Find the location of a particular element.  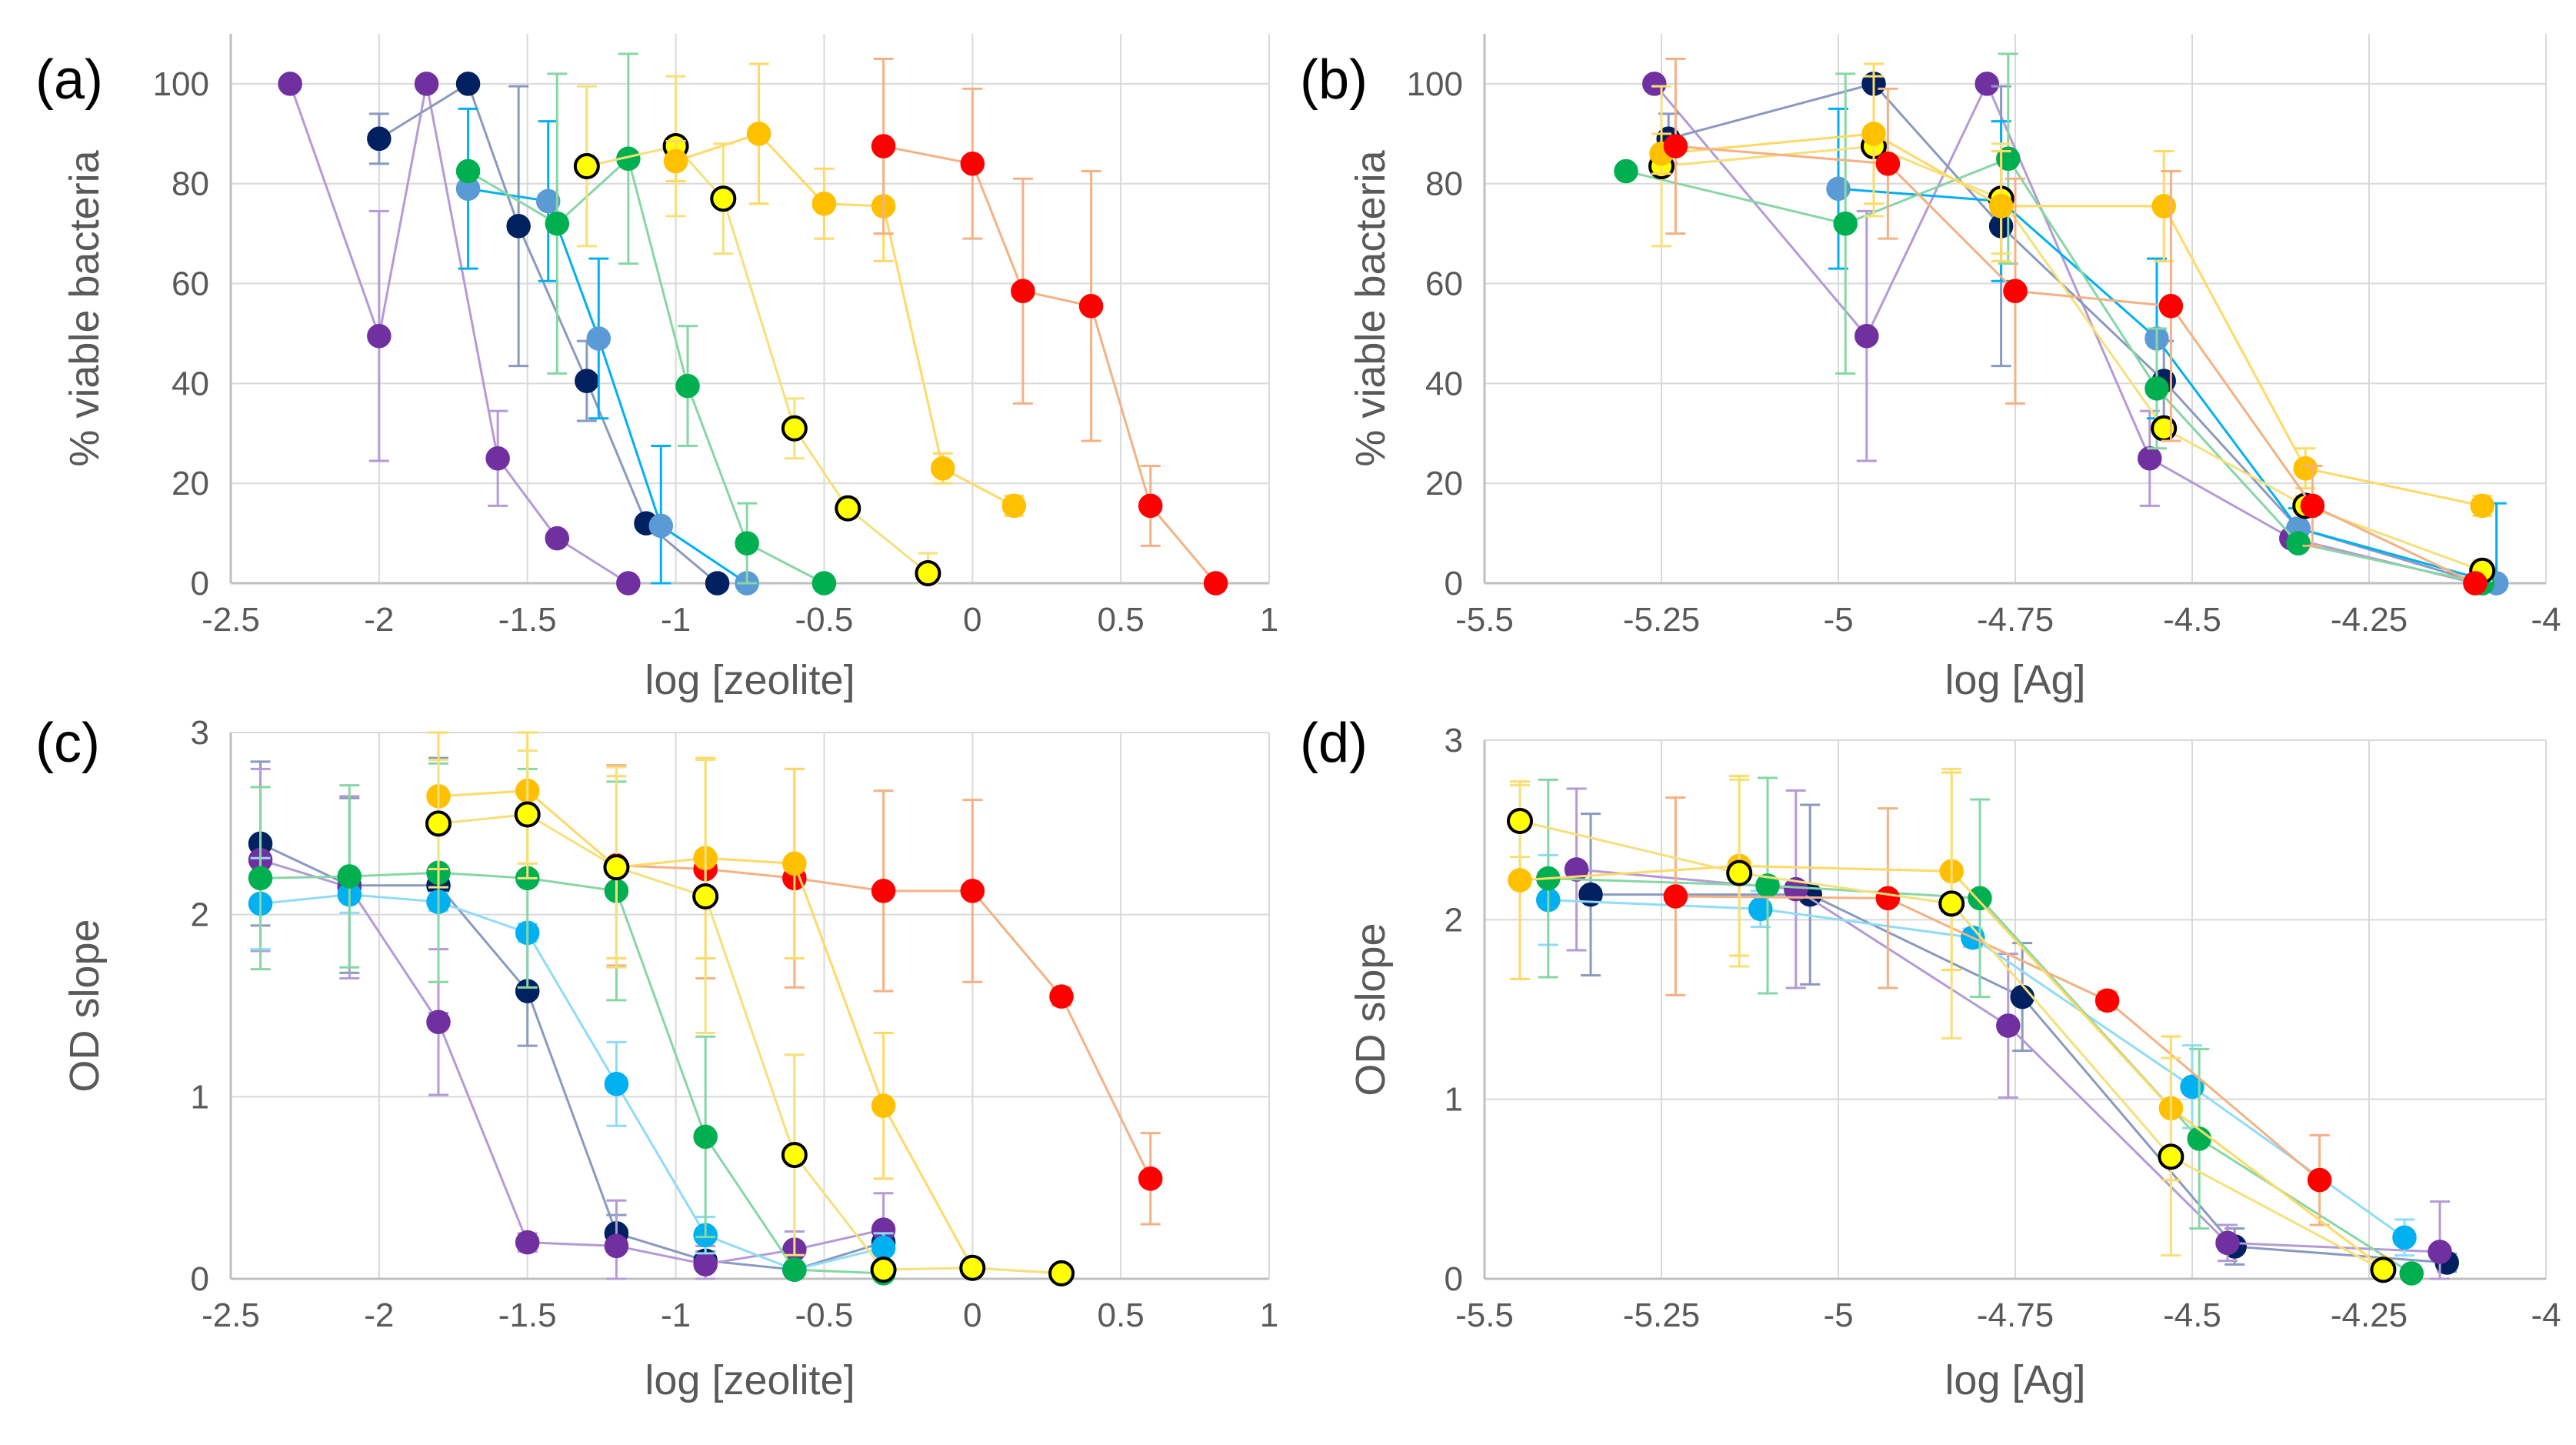

x-tick-label: 1 is located at coordinates (1269, 1315).